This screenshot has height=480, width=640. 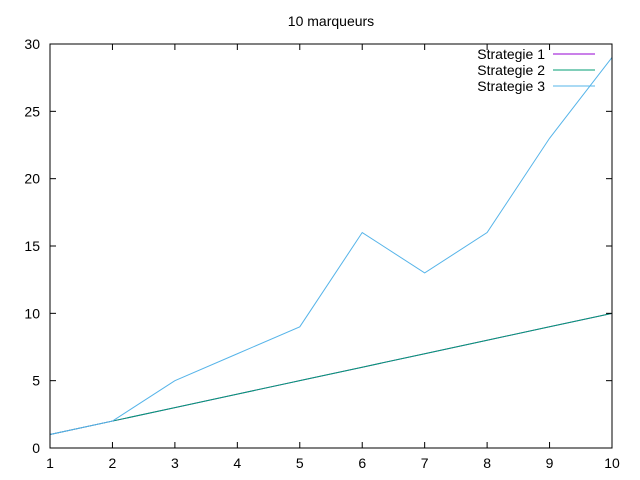 What do you see at coordinates (32, 246) in the screenshot?
I see `y-tick-label: 15` at bounding box center [32, 246].